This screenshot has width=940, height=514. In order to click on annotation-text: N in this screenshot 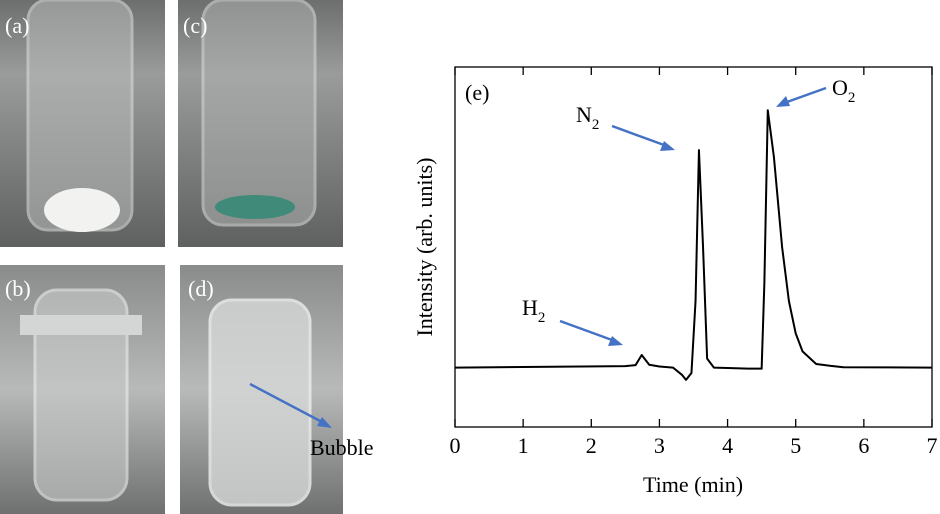, I will do `click(584, 114)`.